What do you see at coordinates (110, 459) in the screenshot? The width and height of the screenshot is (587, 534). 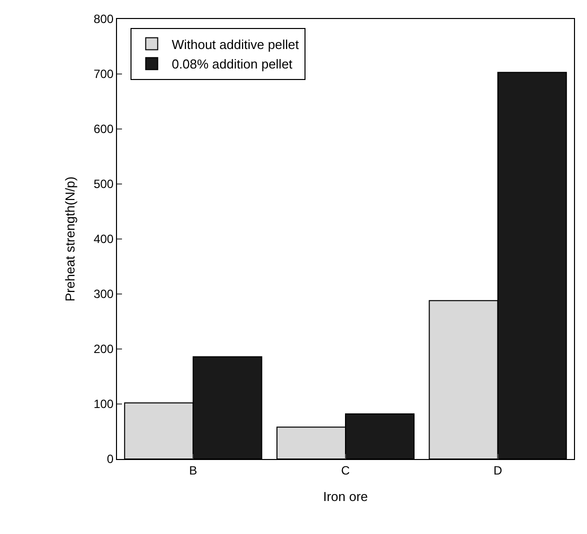 I see `y-tick-label: 0` at bounding box center [110, 459].